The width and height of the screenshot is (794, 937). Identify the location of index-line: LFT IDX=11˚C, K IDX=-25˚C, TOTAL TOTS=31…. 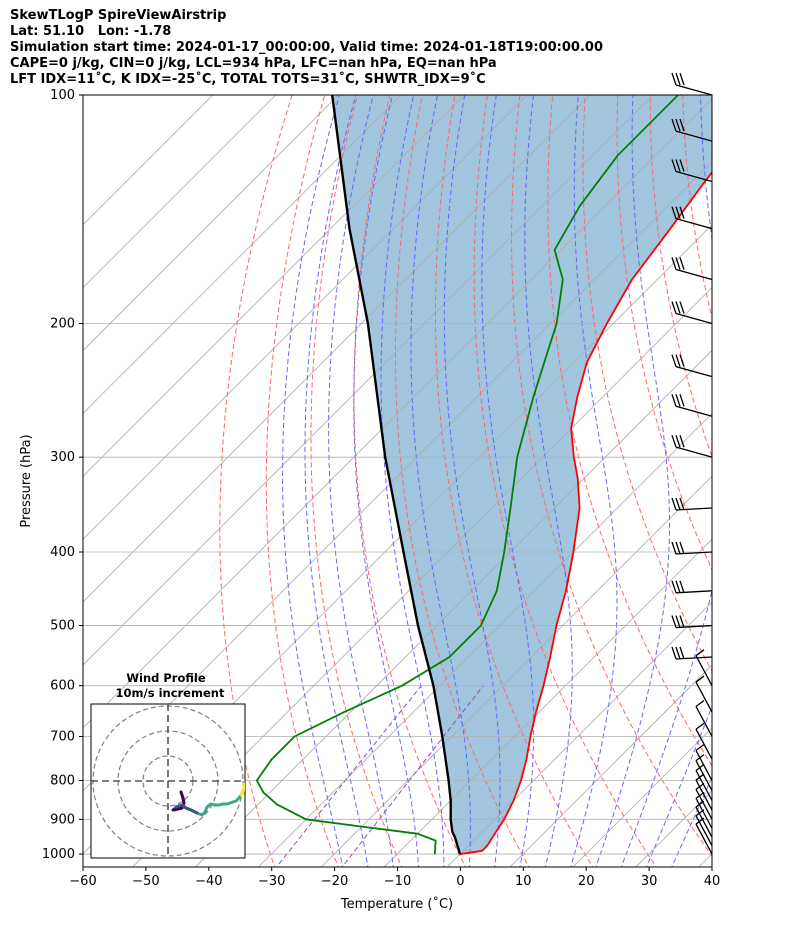
(248, 79).